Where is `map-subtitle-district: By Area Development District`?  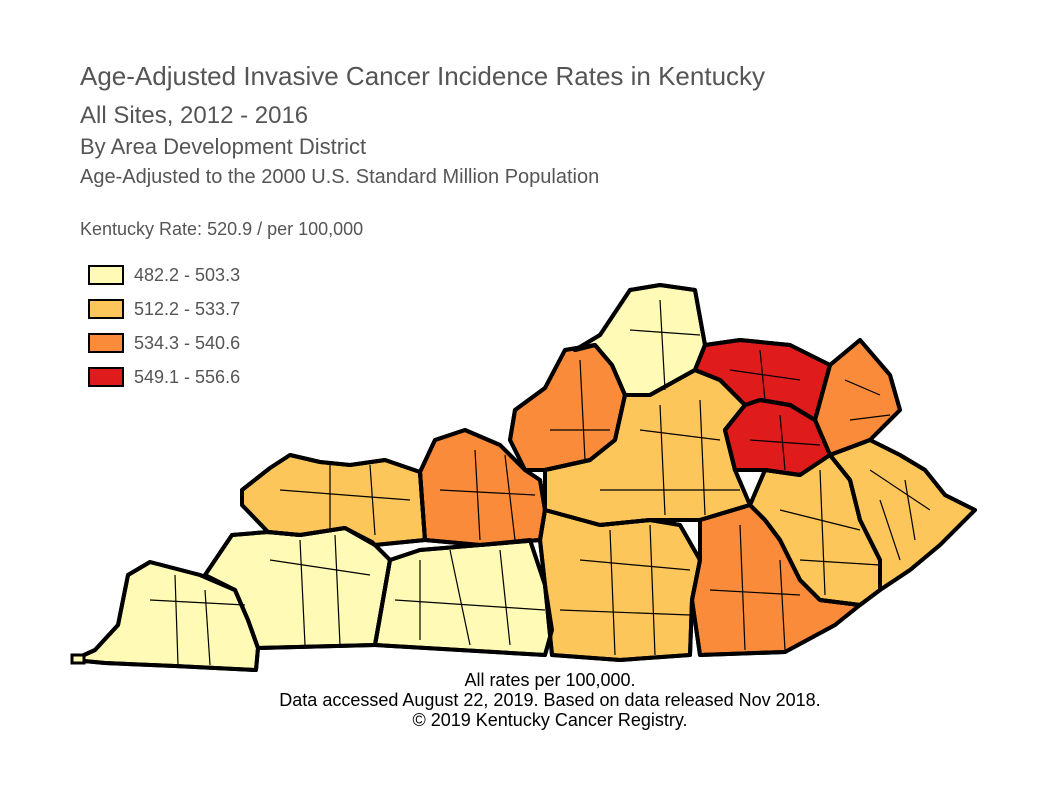
map-subtitle-district: By Area Development District is located at coordinates (223, 146).